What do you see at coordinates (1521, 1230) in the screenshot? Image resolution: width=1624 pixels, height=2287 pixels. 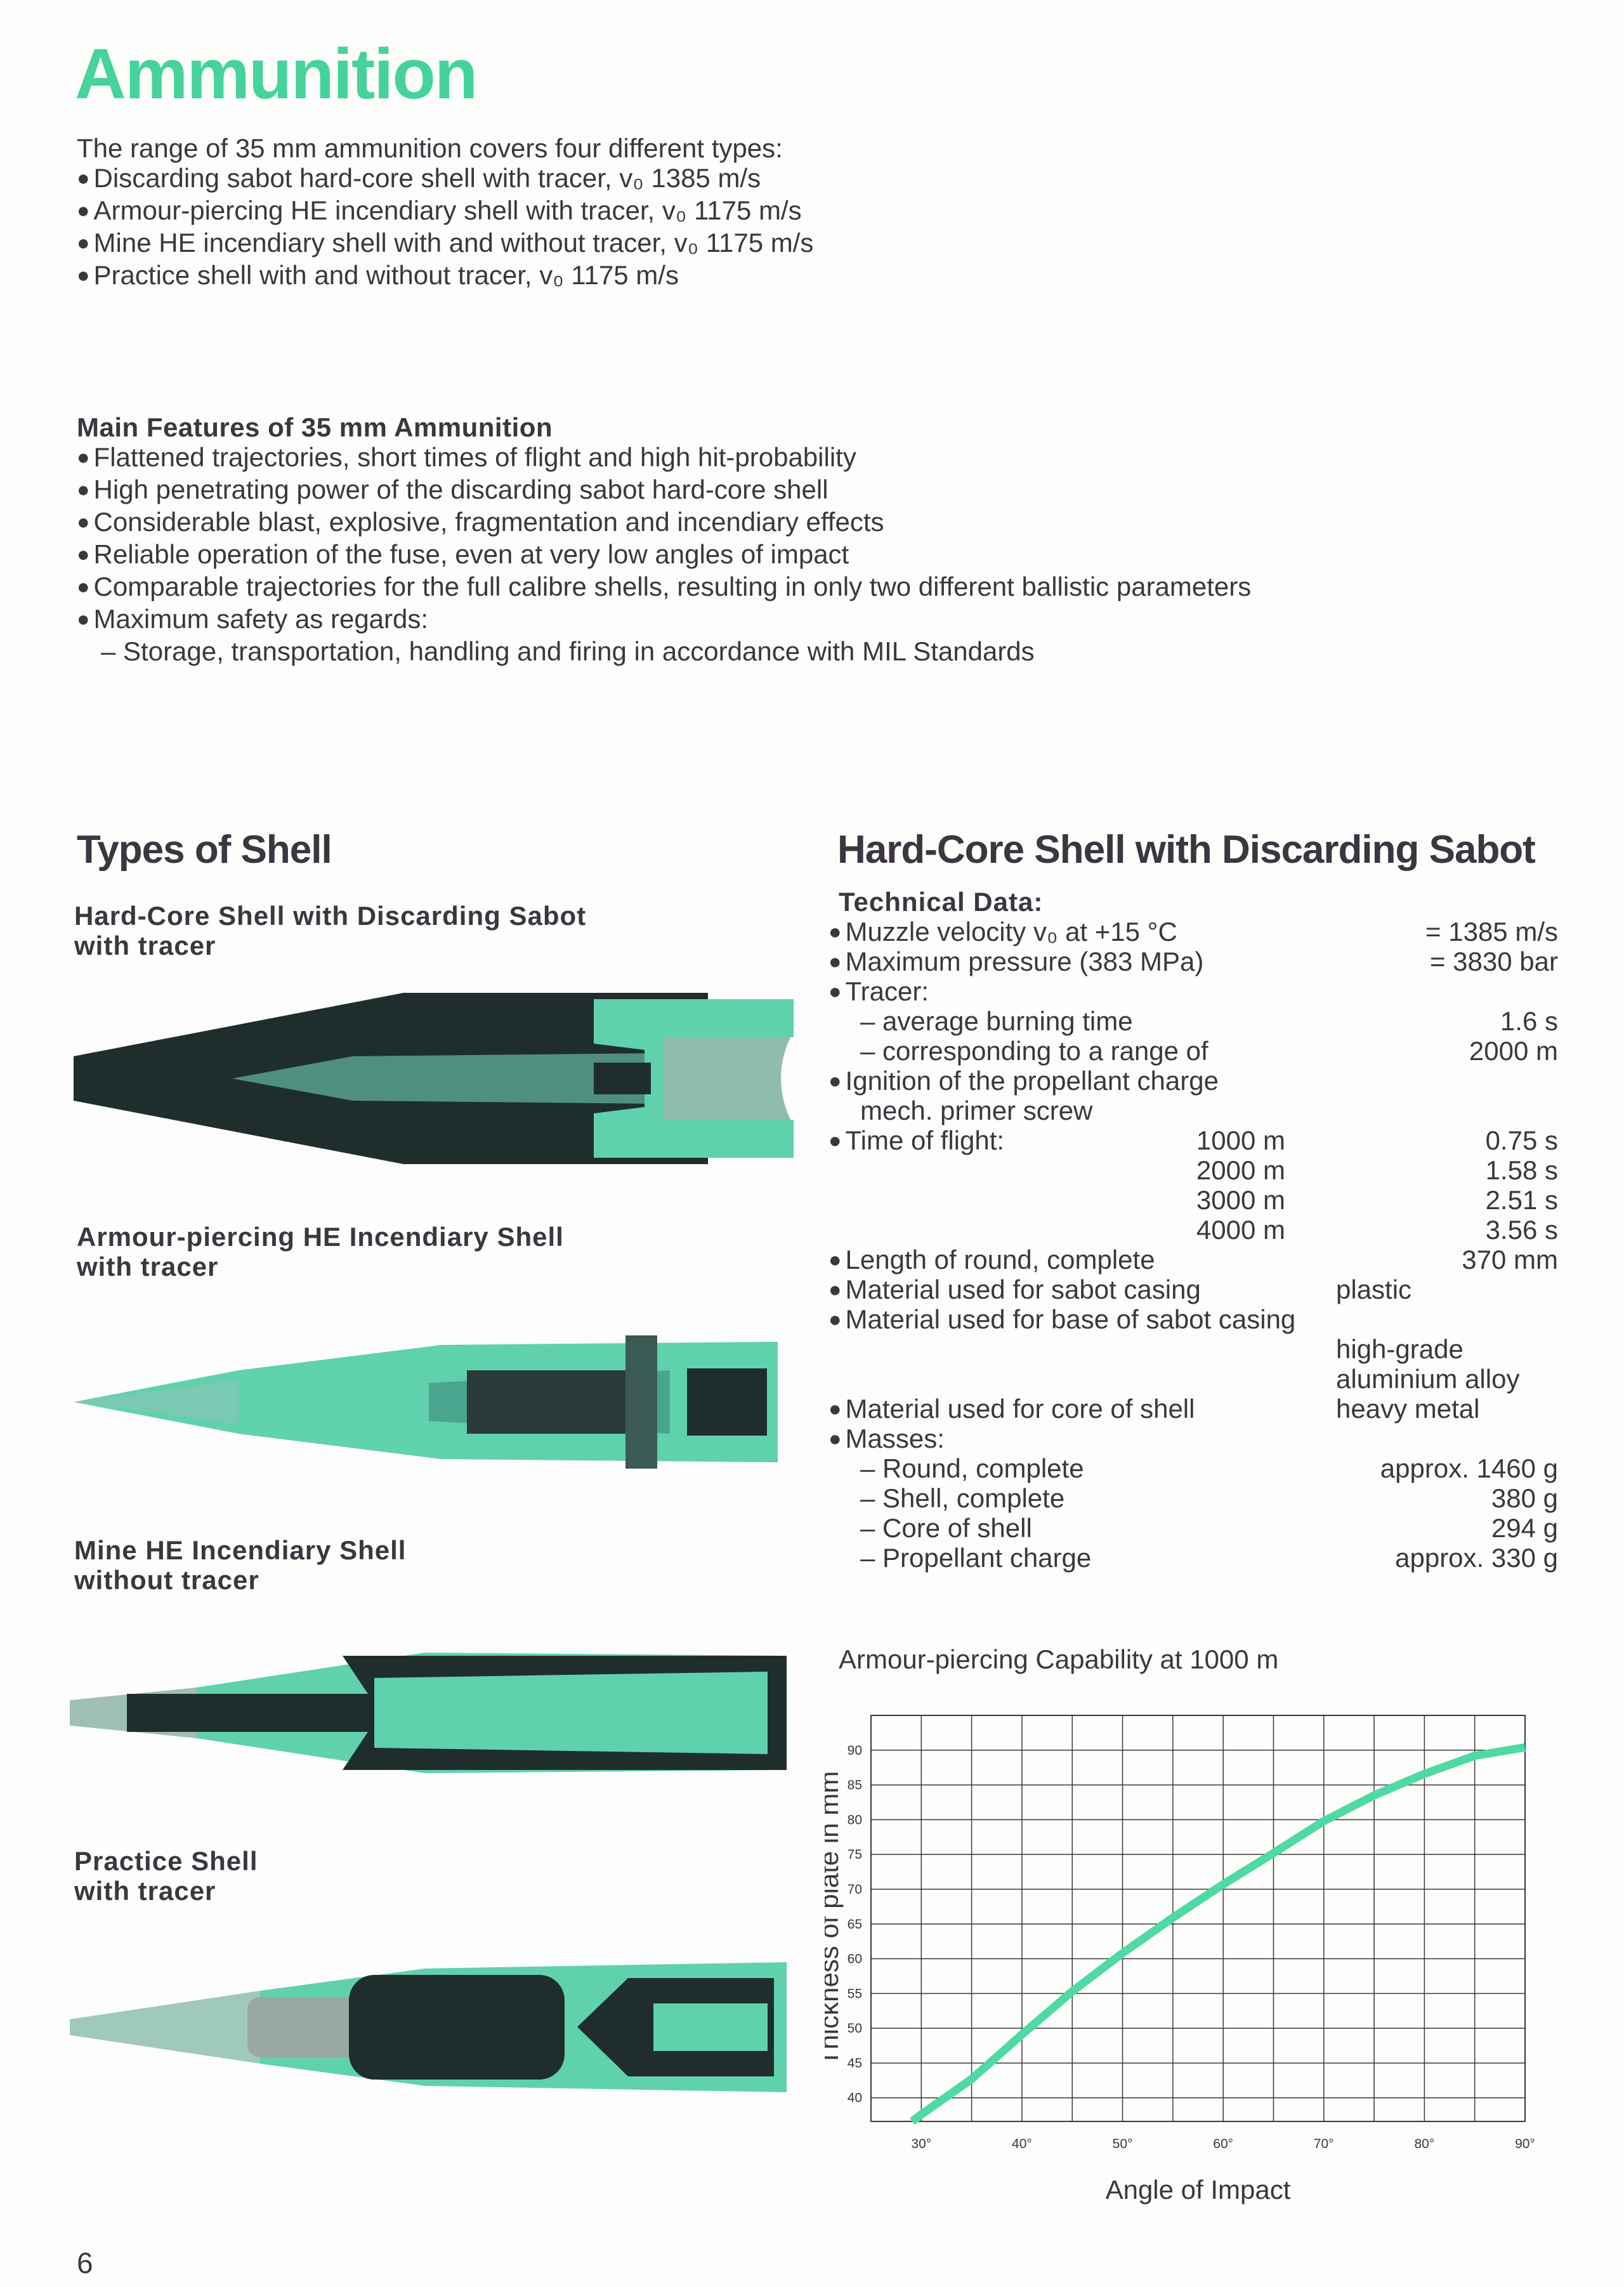 I see `tech-value: 3.56 s` at bounding box center [1521, 1230].